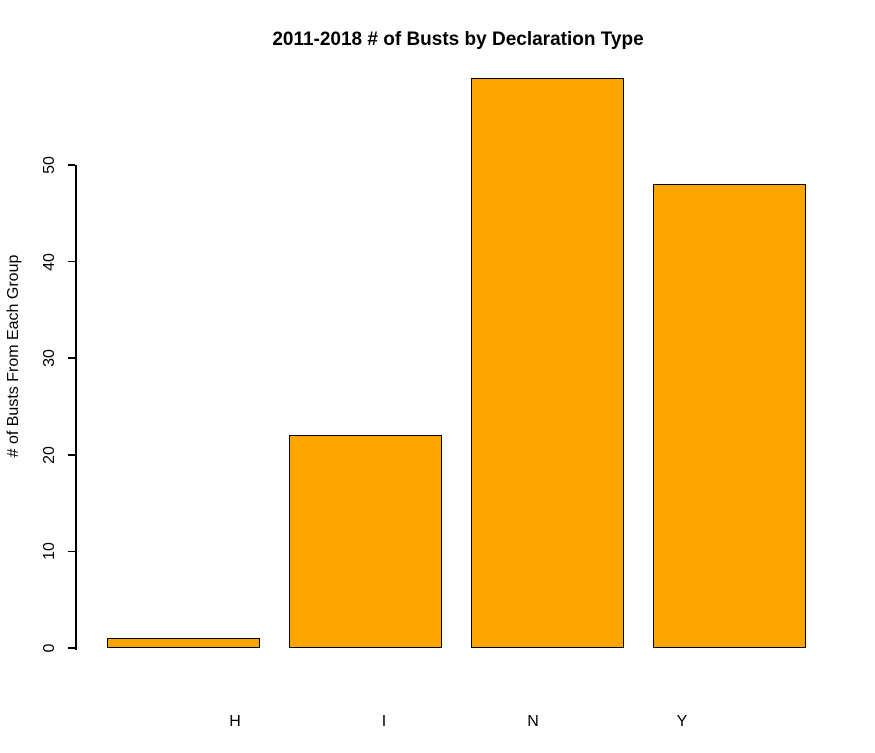 This screenshot has height=753, width=875. I want to click on bar-n, so click(547, 363).